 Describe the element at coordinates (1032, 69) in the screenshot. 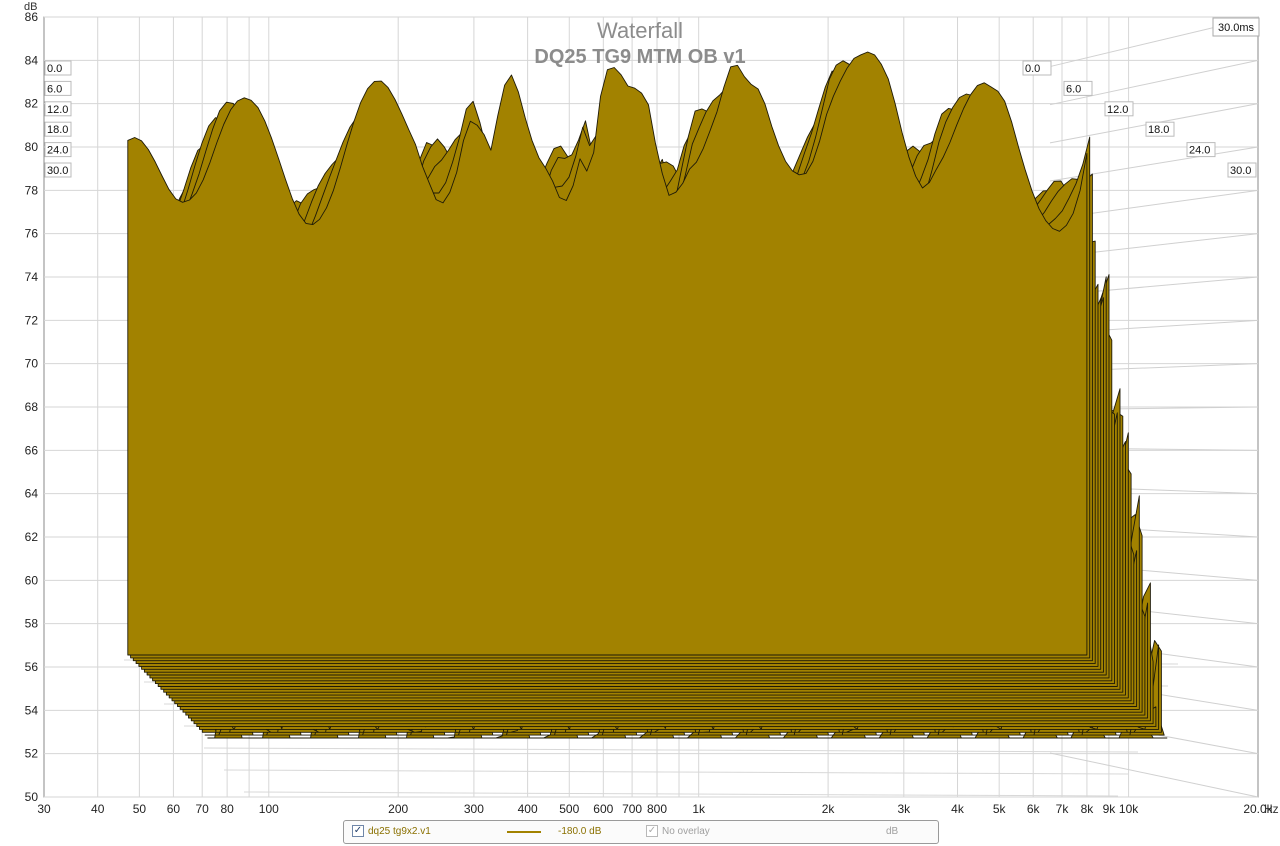

I see `time-tick-label-right: 0.0` at that location.